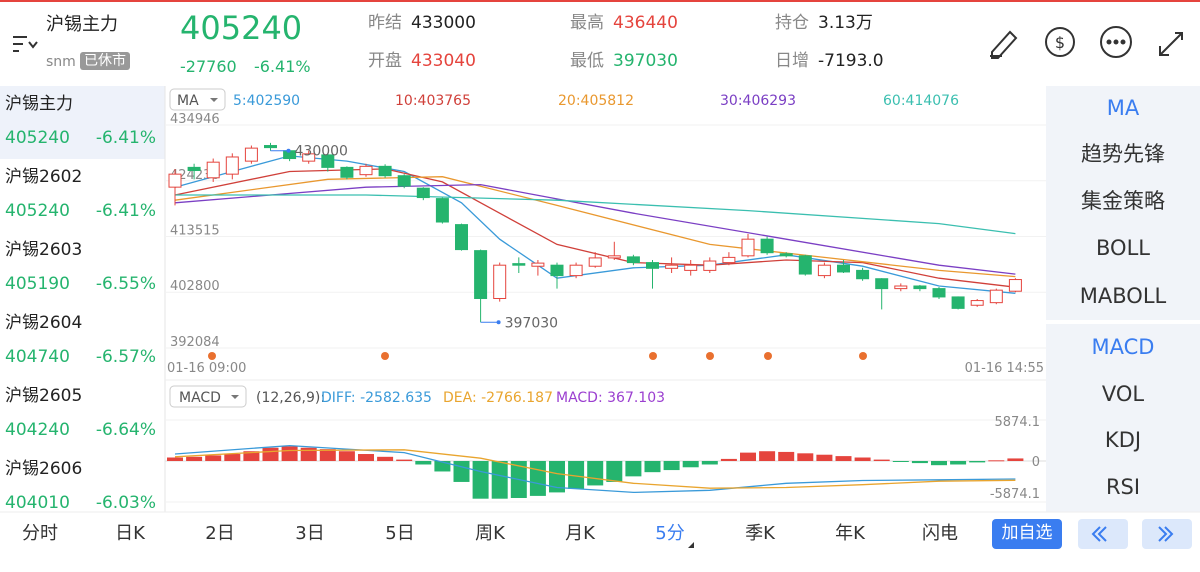 The height and width of the screenshot is (572, 1200). Describe the element at coordinates (44, 177) in the screenshot. I see `watch-name: 沪锡2602` at that location.